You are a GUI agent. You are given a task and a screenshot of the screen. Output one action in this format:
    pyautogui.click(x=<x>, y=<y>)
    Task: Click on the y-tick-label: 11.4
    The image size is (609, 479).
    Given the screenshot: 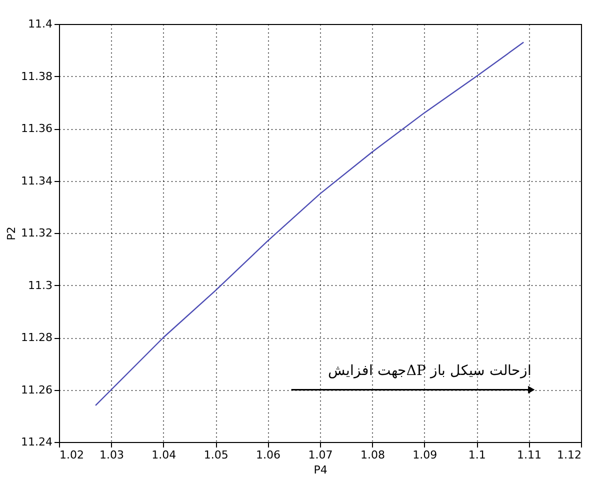 What is the action you would take?
    pyautogui.click(x=40, y=24)
    